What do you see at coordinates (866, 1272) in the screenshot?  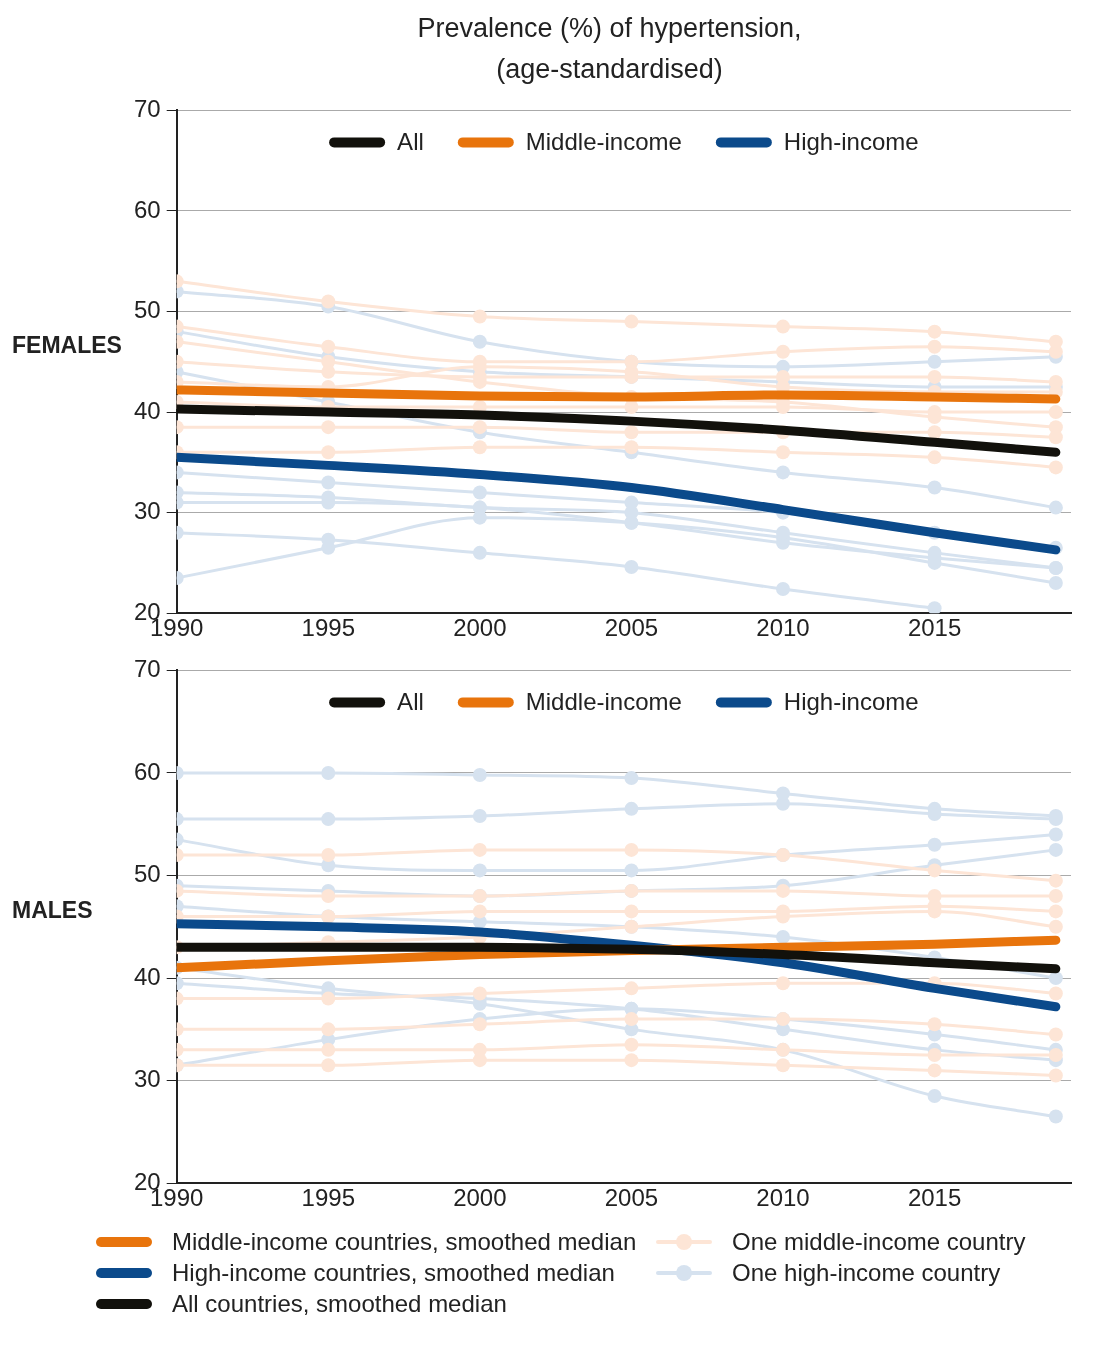 I see `text: One high-income country` at bounding box center [866, 1272].